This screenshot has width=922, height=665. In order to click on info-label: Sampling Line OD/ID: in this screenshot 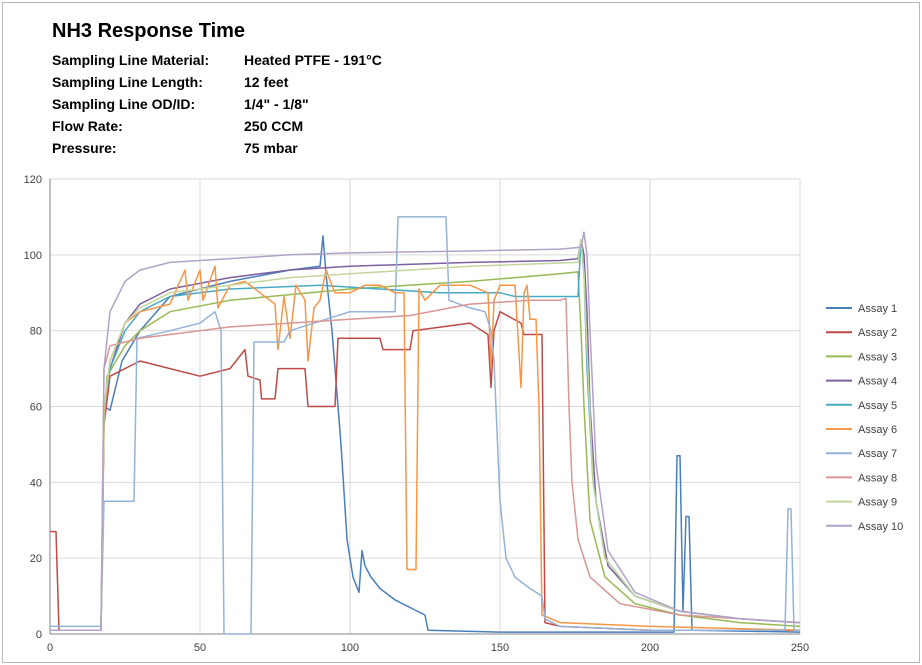, I will do `click(124, 104)`.